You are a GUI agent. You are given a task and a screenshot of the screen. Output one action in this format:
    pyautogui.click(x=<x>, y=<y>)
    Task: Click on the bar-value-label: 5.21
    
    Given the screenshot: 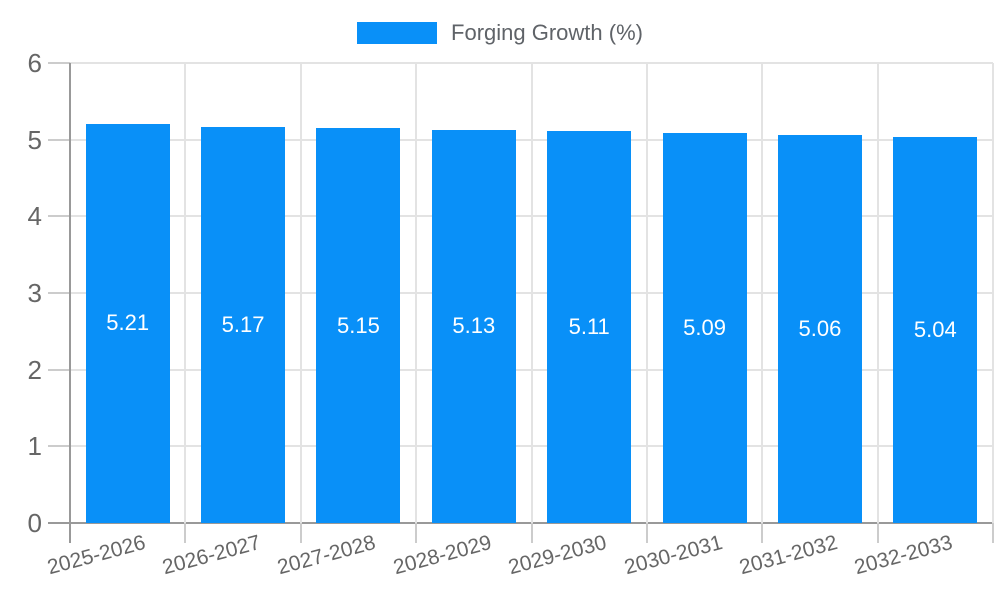 What is the action you would take?
    pyautogui.click(x=128, y=323)
    